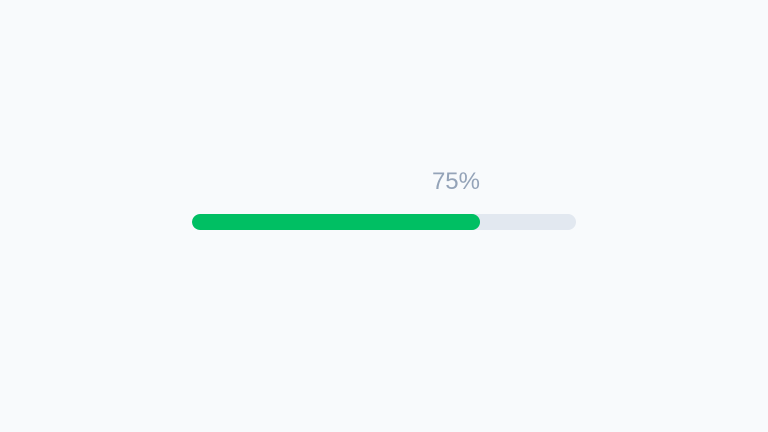 This screenshot has width=768, height=432. I want to click on progress-label-row: 75%, so click(384, 182).